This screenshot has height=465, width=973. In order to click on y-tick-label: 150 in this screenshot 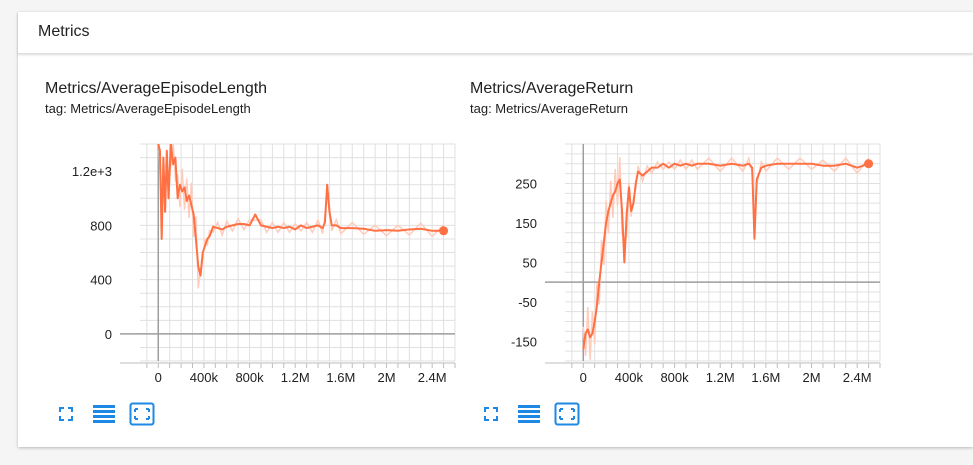, I will do `click(526, 223)`.